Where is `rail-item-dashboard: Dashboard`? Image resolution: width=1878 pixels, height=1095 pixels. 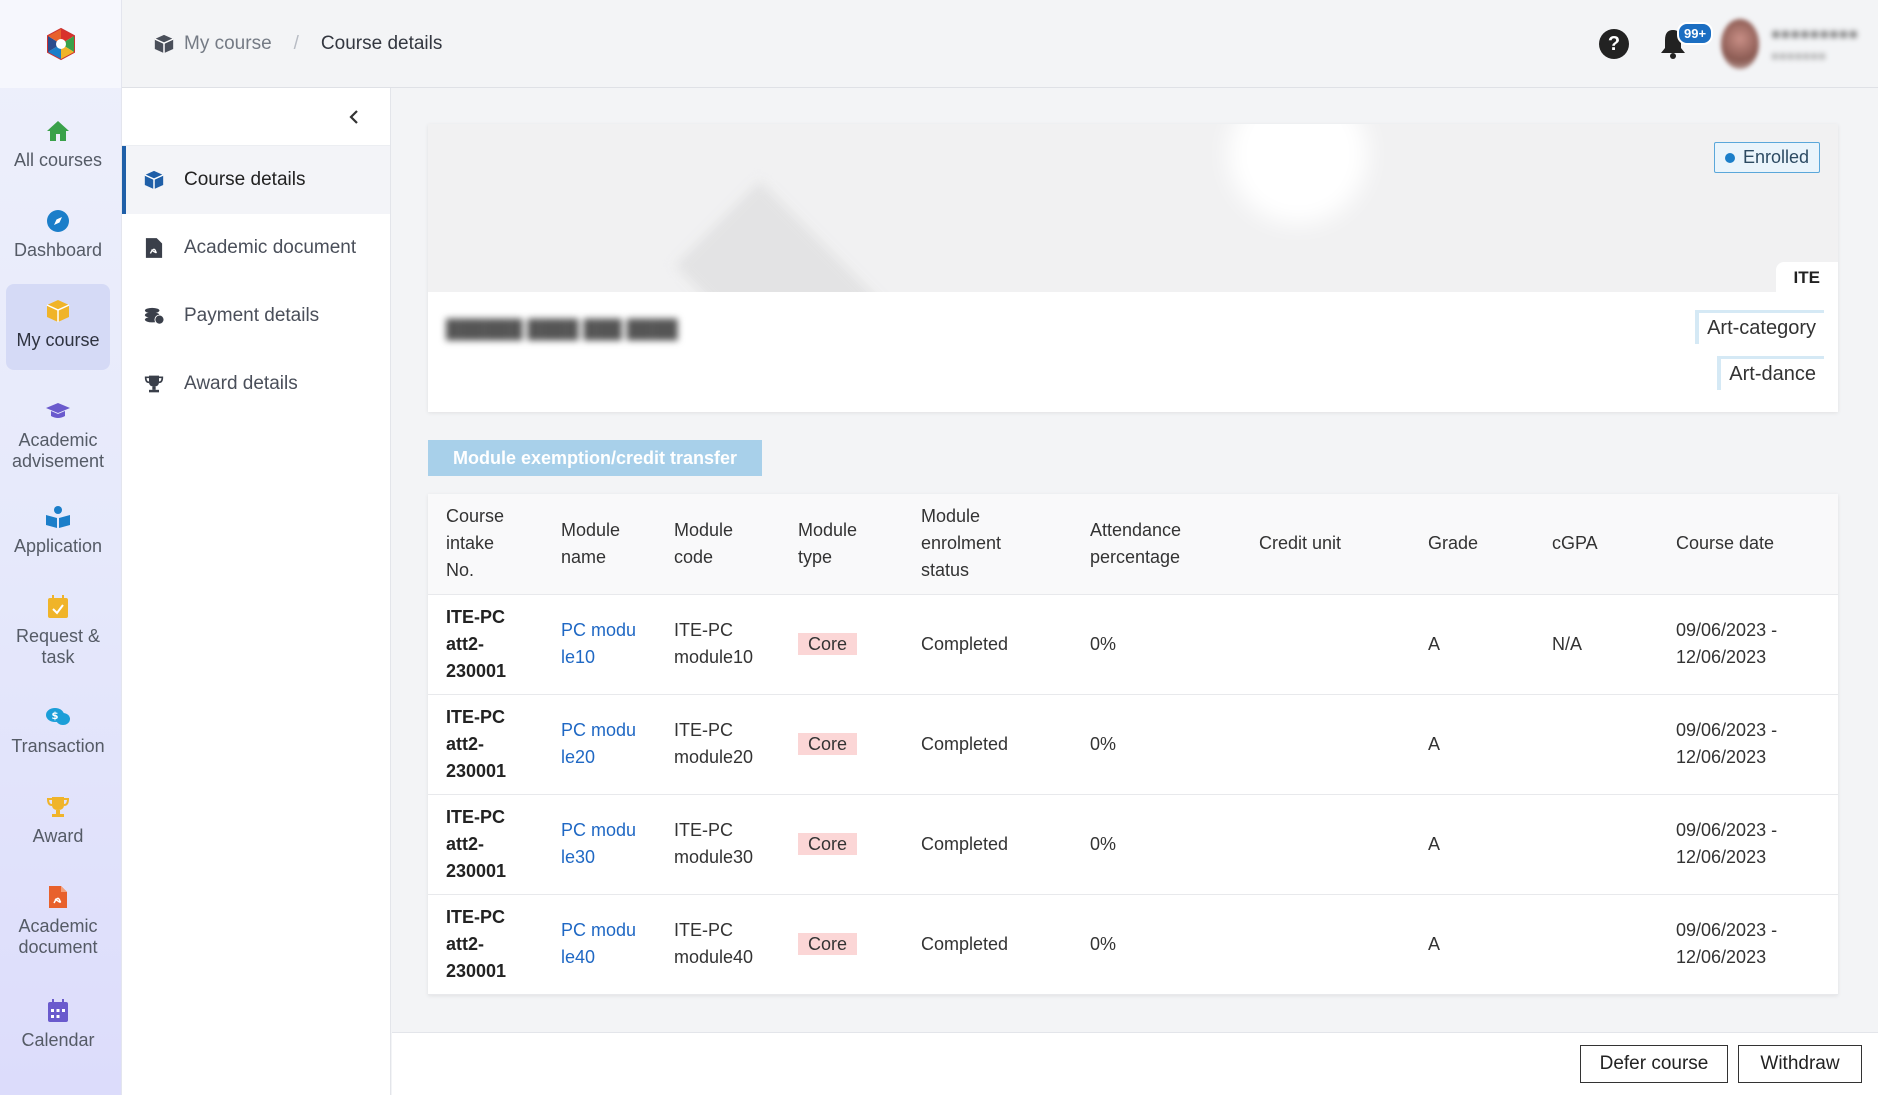 rail-item-dashboard: Dashboard is located at coordinates (58, 234).